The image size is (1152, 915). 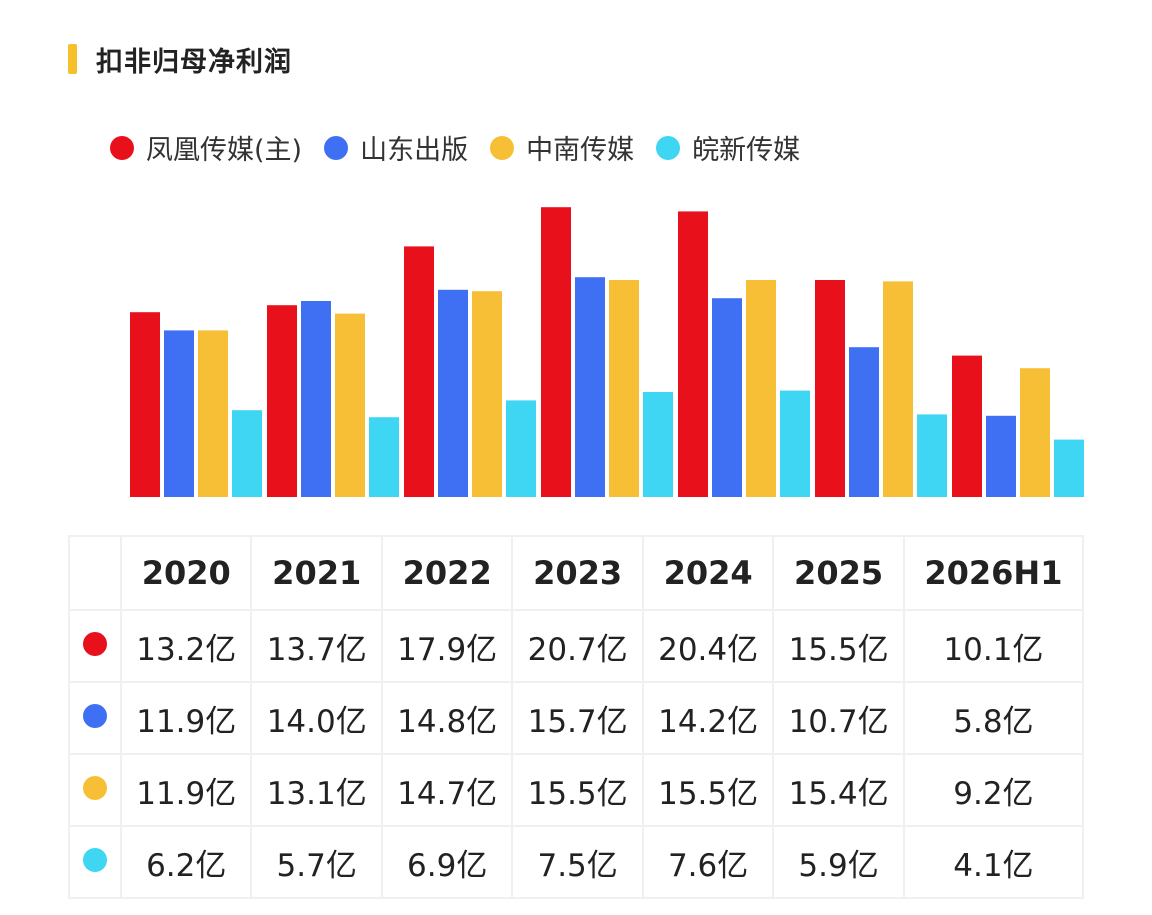 I want to click on table-header-row: 2020 2021 2022 2023 2024 2025 2026H1, so click(x=576, y=573).